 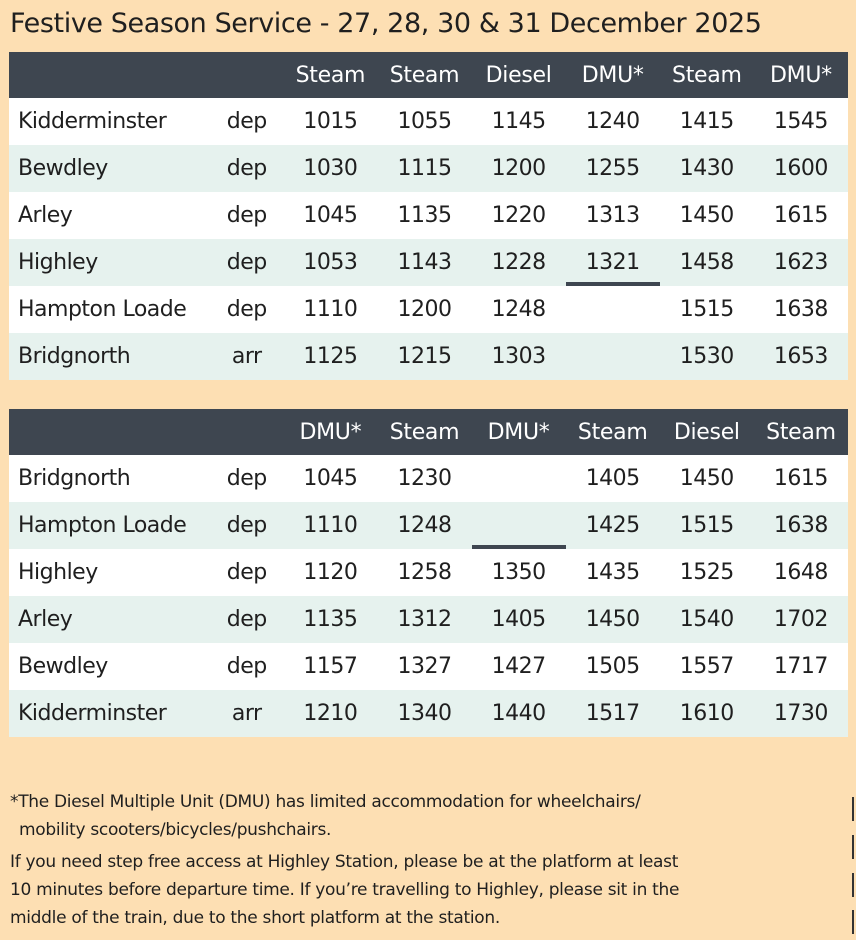 I want to click on time-cell: 1110, so click(x=330, y=309).